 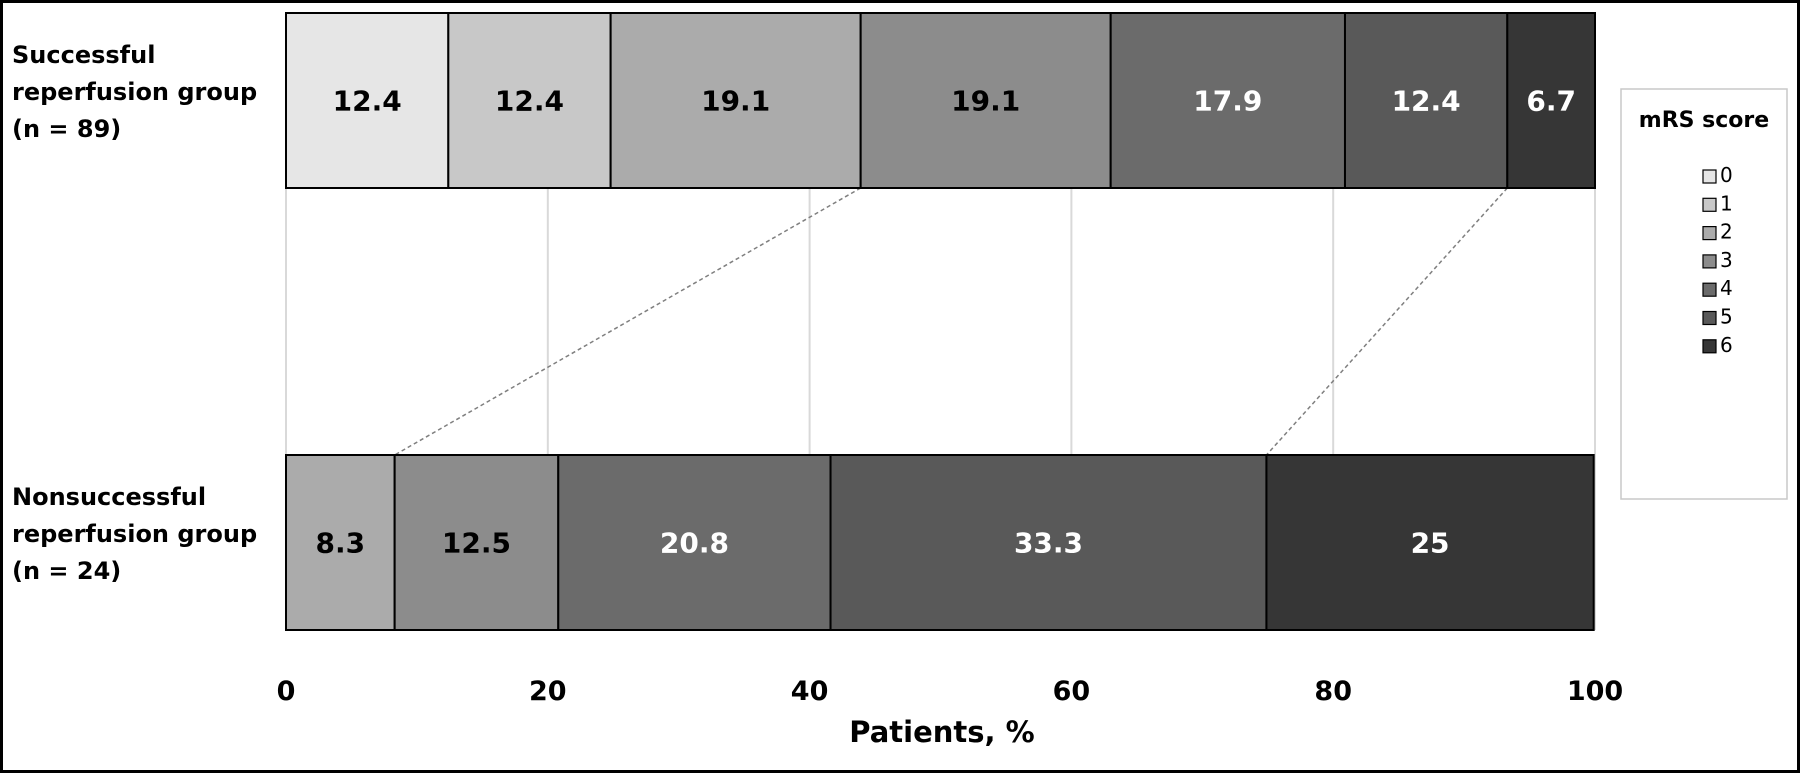 I want to click on legend-items: 0 1 2 3 4 5 6, so click(x=1717, y=260).